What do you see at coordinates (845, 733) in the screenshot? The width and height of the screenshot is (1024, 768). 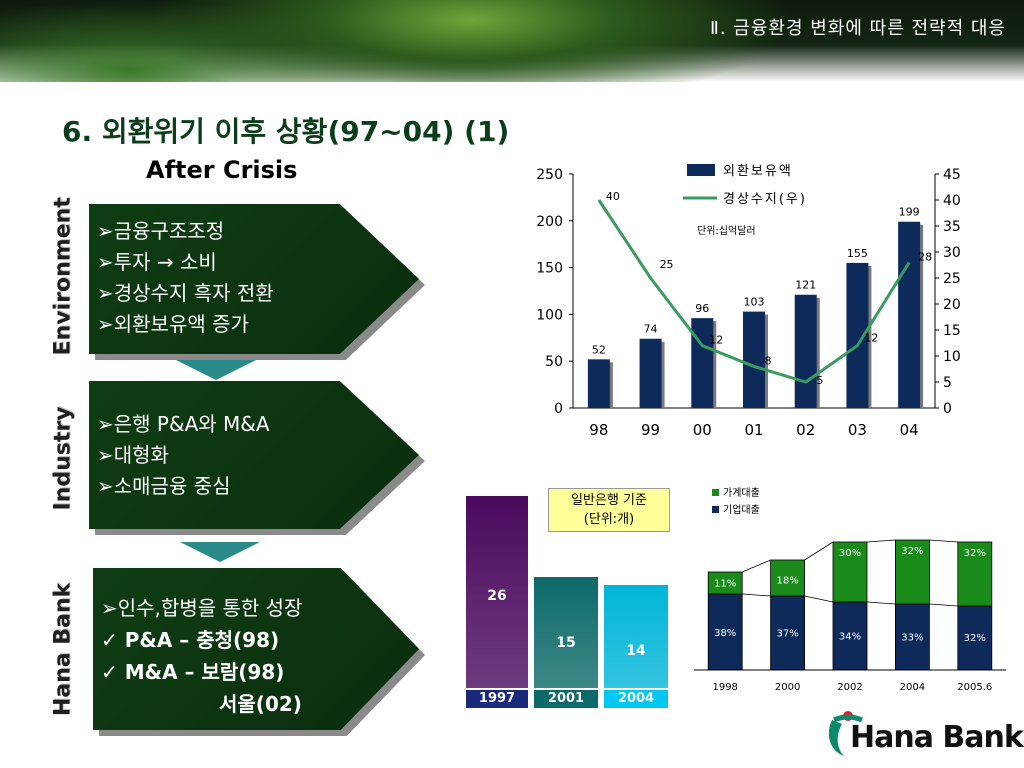 I see `hana-logo` at bounding box center [845, 733].